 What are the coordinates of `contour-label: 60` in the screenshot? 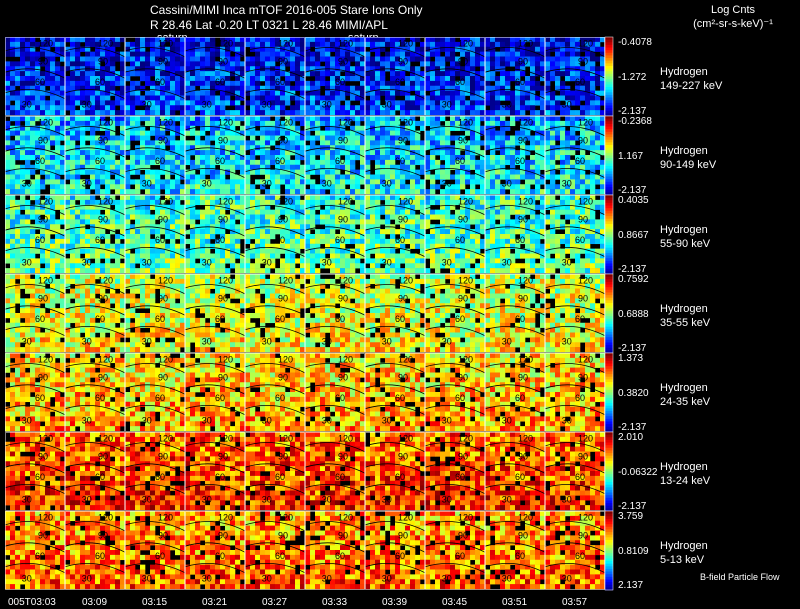 It's located at (40, 240).